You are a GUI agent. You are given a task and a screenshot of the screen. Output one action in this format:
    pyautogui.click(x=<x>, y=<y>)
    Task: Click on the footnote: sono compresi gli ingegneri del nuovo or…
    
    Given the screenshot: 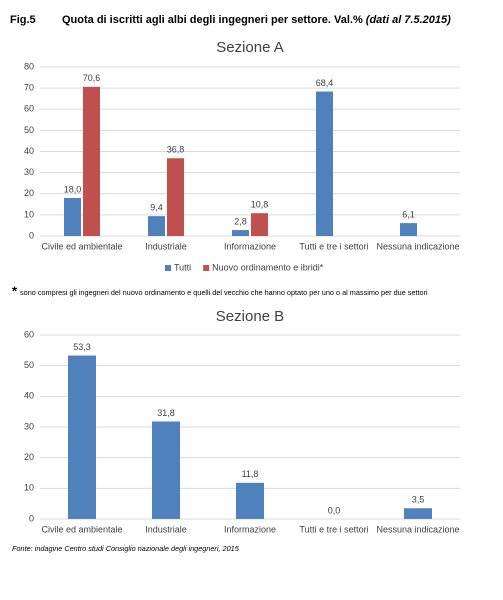 What is the action you would take?
    pyautogui.click(x=224, y=292)
    